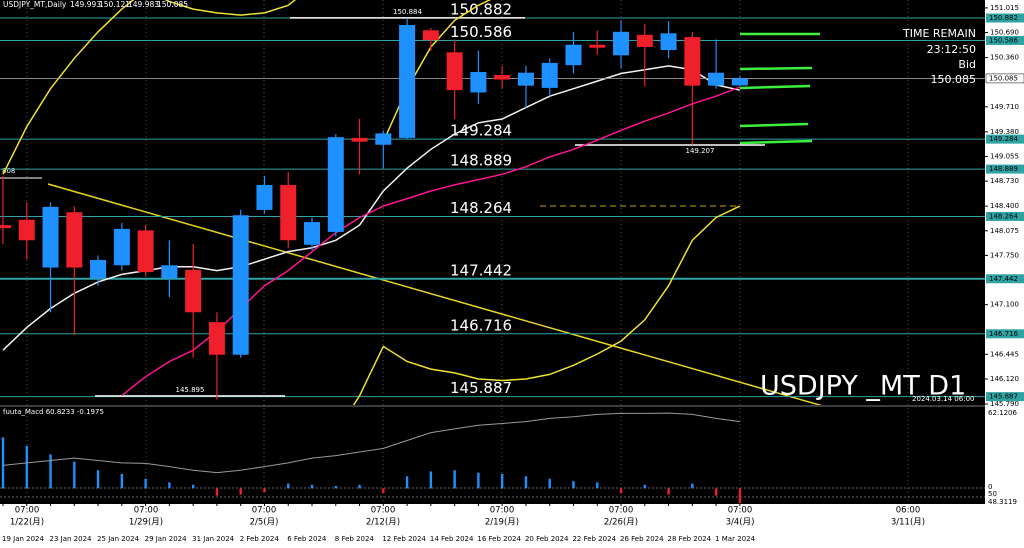 The width and height of the screenshot is (1024, 548). What do you see at coordinates (452, 539) in the screenshot?
I see `x-tick-label: 14 Feb 2024` at bounding box center [452, 539].